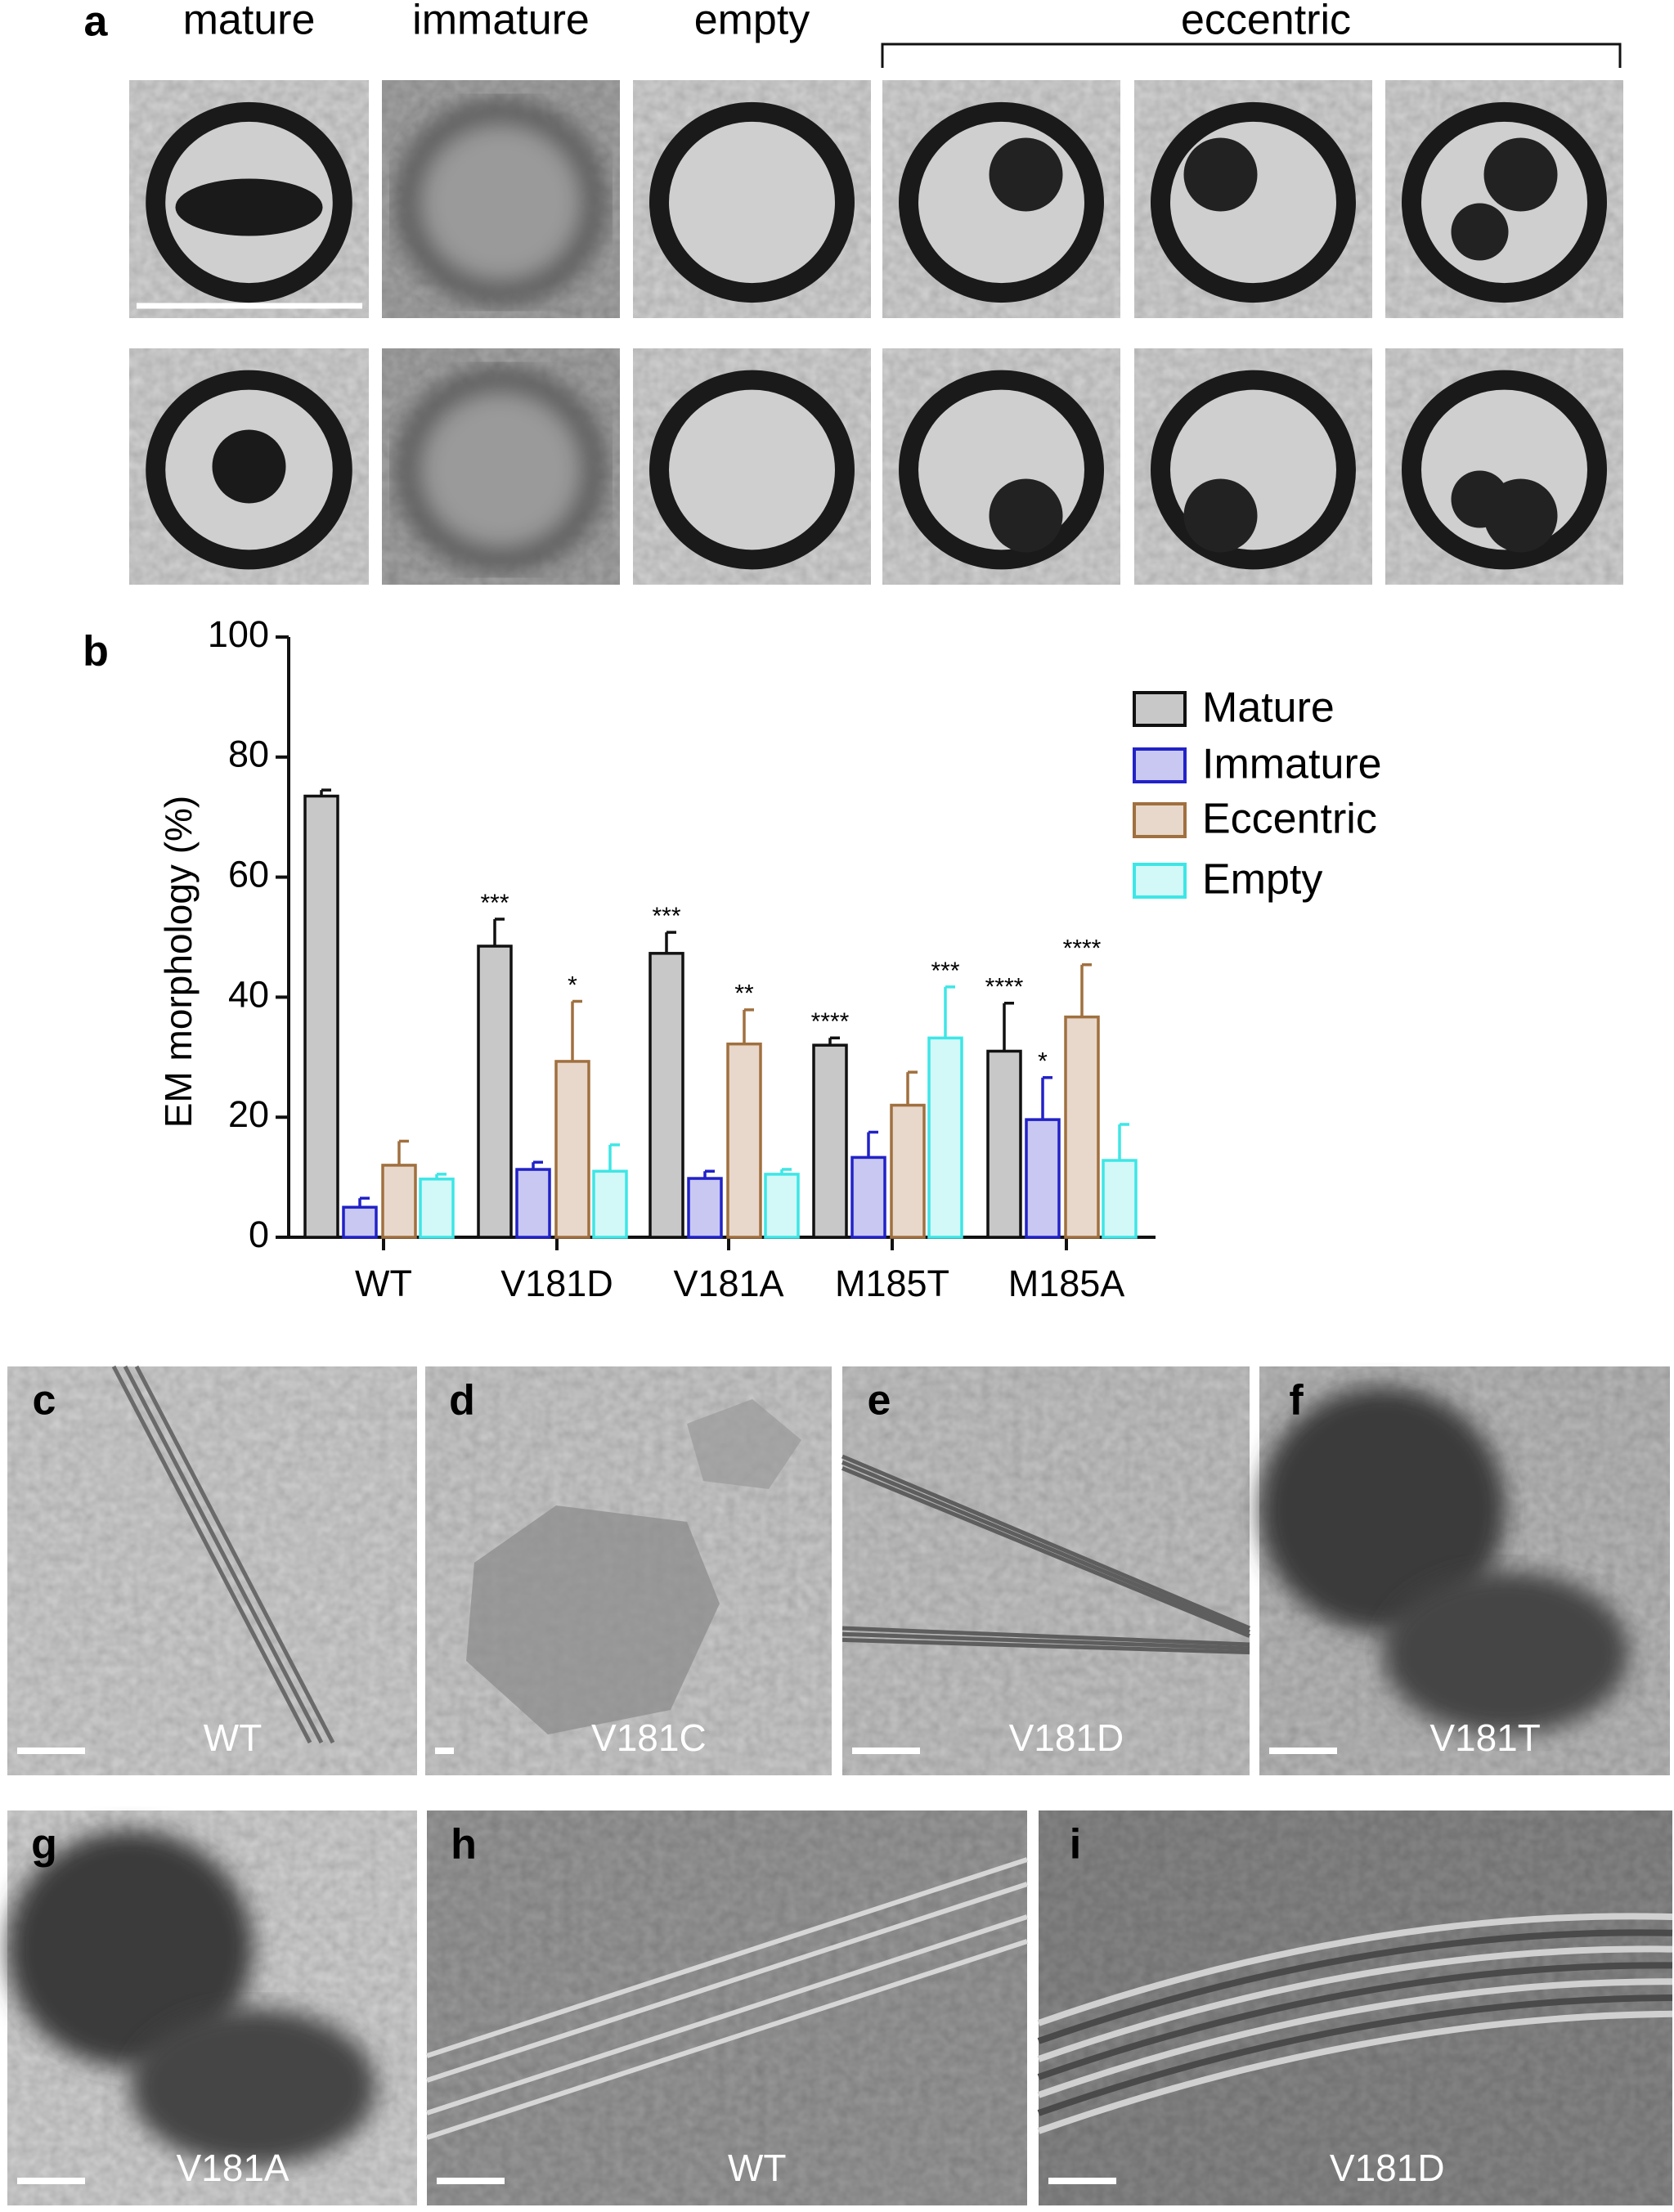  Describe the element at coordinates (1075, 1845) in the screenshot. I see `panel-label: i` at that location.